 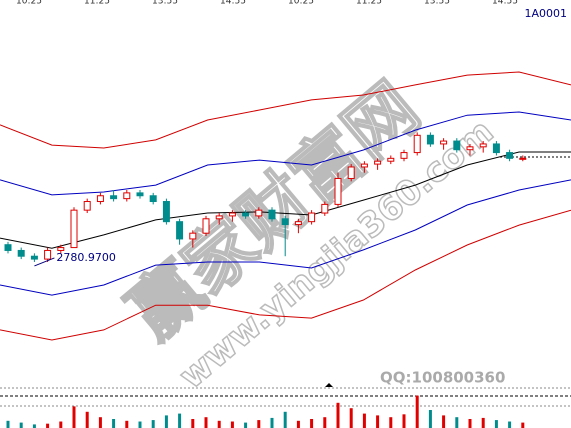 I want to click on marker, so click(x=329, y=385).